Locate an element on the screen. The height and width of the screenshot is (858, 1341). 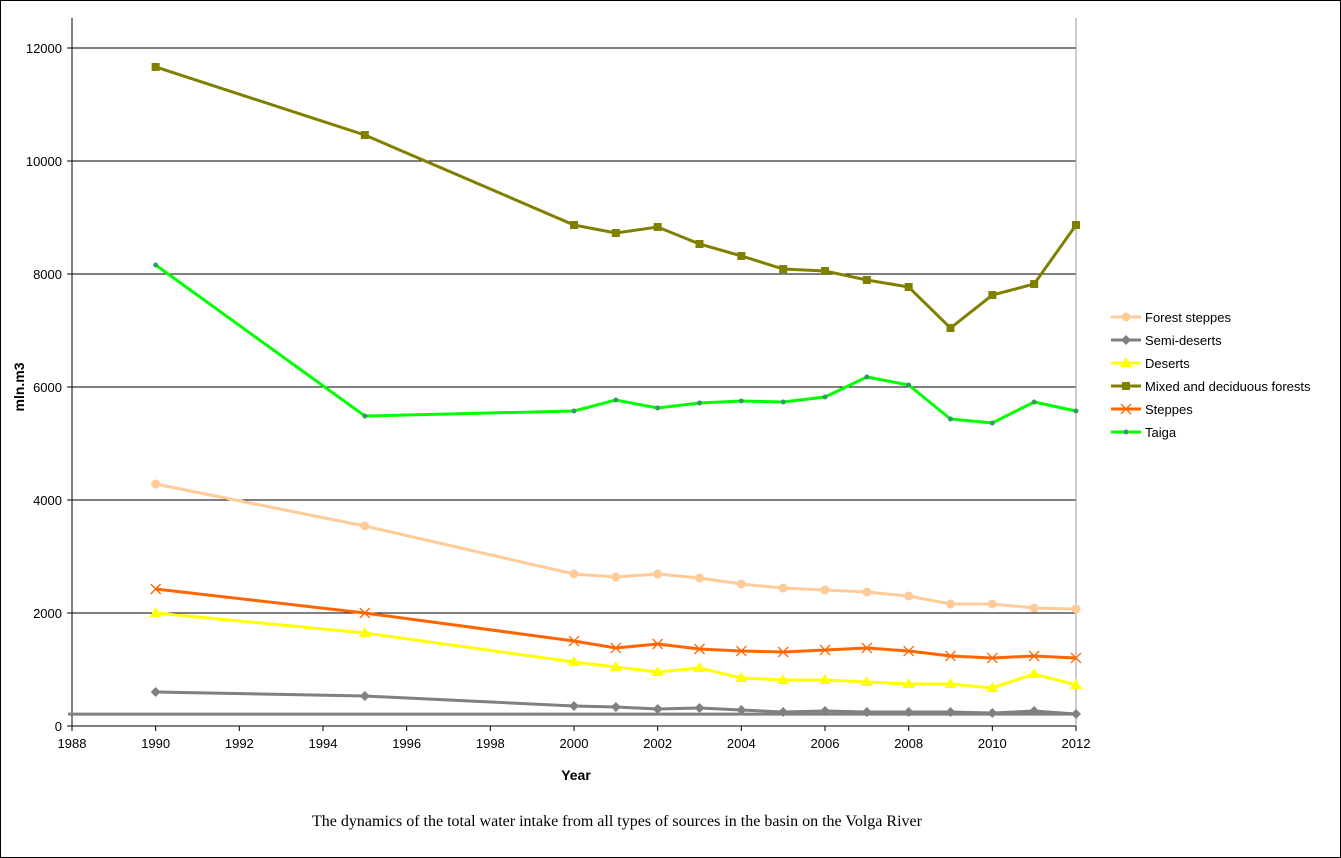
series-forest-steppes is located at coordinates (616, 546).